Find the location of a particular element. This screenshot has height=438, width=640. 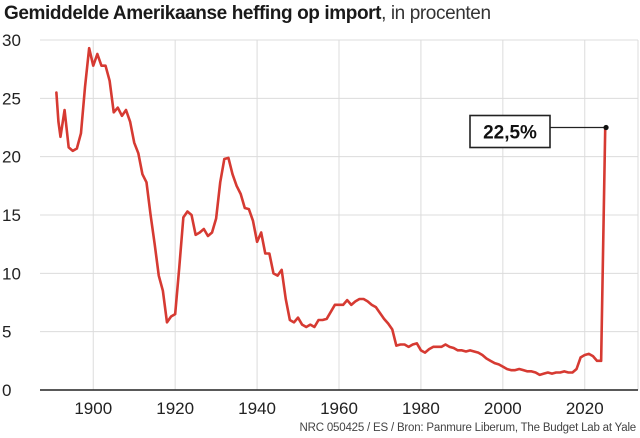

annotation-label: 22,5% is located at coordinates (510, 133).